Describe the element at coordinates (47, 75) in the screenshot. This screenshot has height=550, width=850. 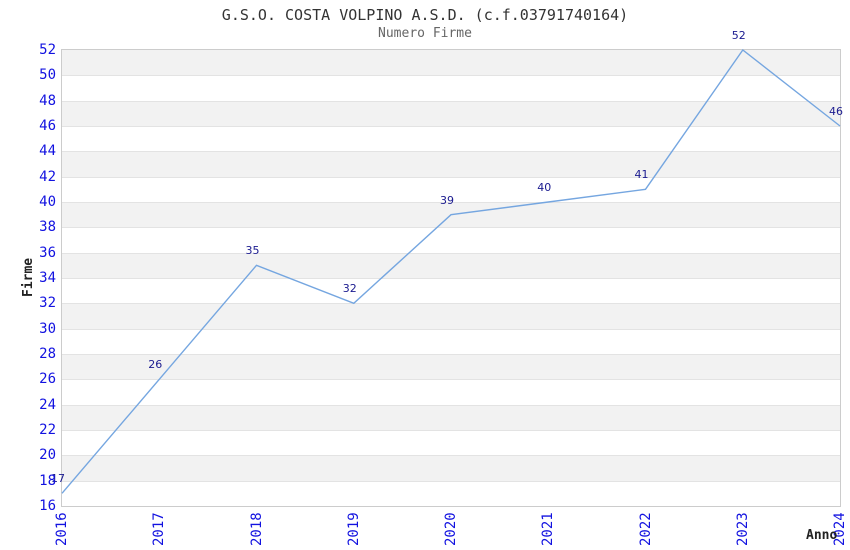
I see `y-tick-label: 50` at that location.